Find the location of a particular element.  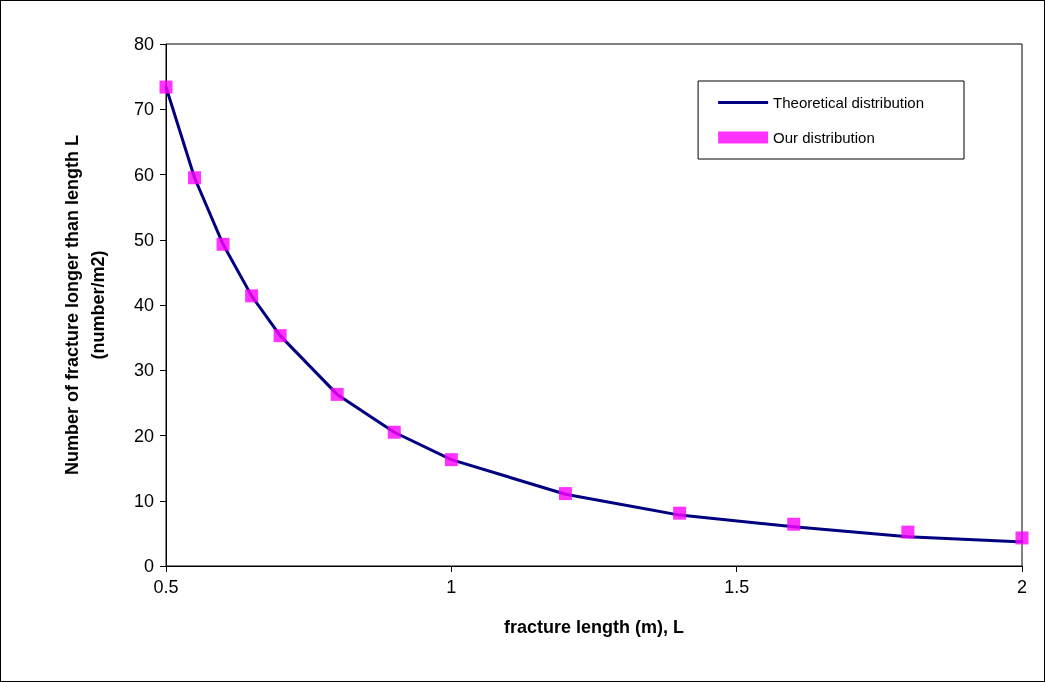

x-axis-title: fracture length (m), L is located at coordinates (594, 627).